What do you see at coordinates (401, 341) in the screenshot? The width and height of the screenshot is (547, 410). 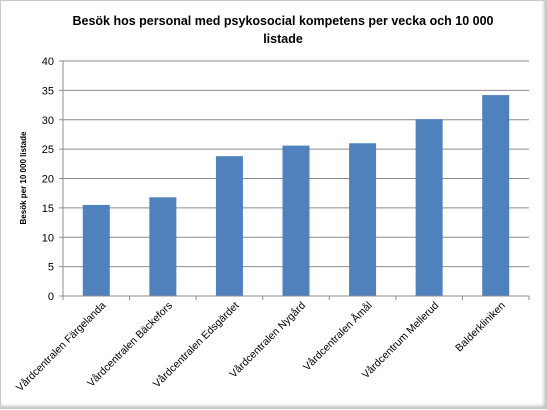 I see `category-label: Vårdcentrum Mellerud` at bounding box center [401, 341].